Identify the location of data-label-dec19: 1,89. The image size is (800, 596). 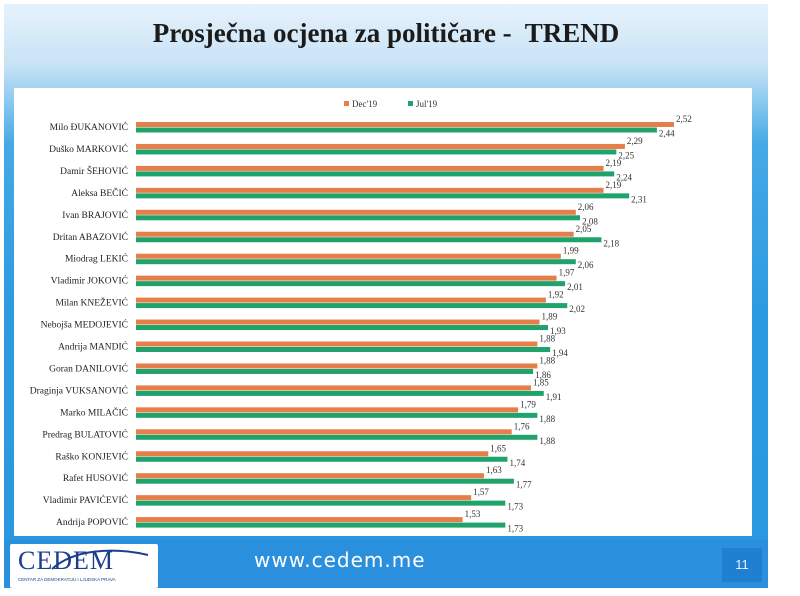
(550, 317).